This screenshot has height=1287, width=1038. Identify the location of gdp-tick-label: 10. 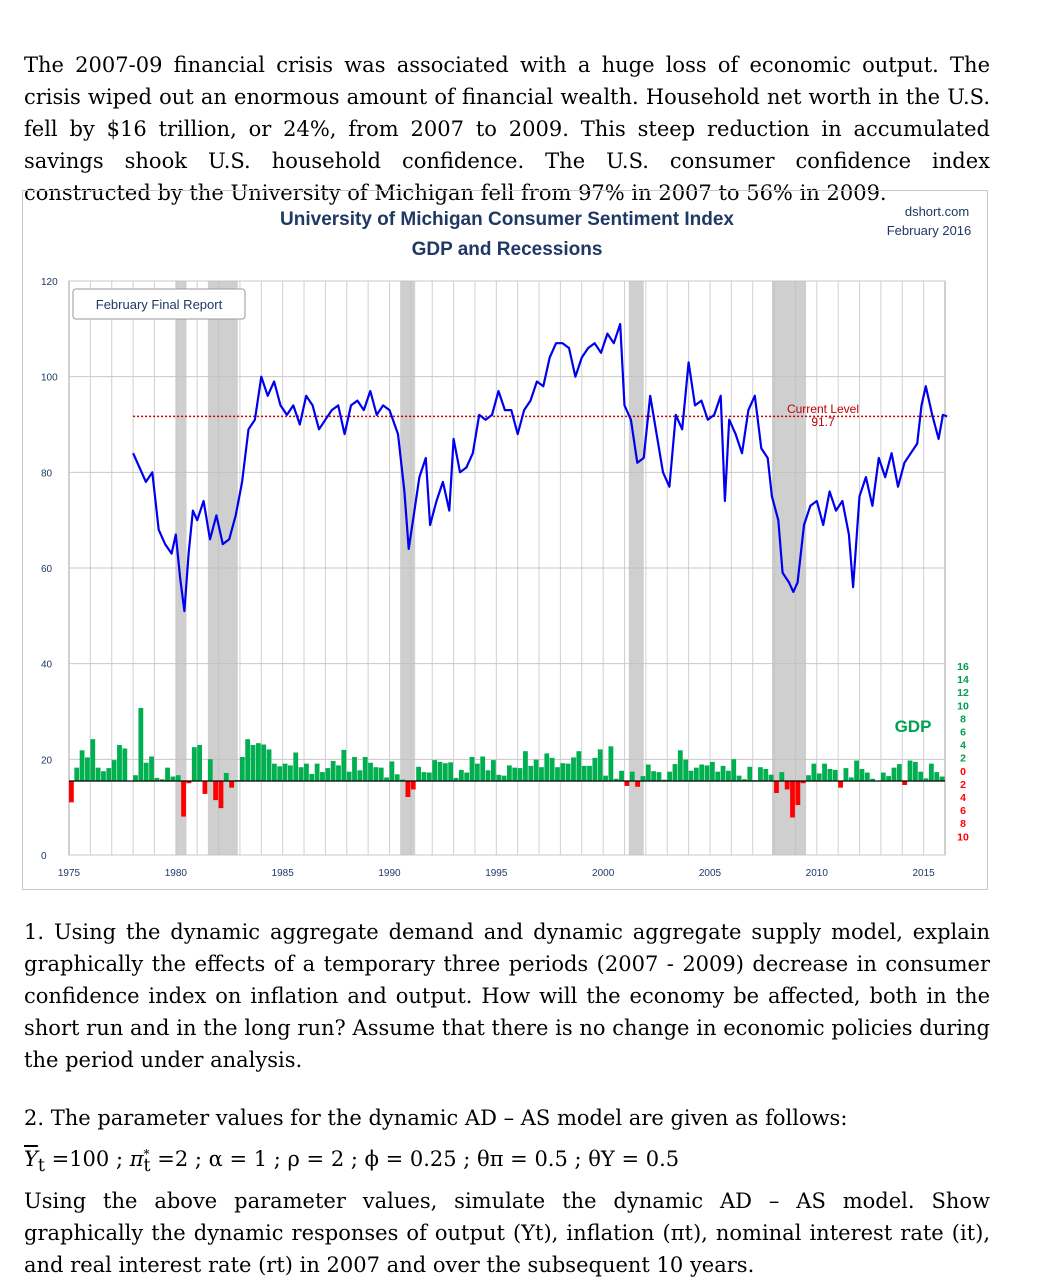
(963, 706).